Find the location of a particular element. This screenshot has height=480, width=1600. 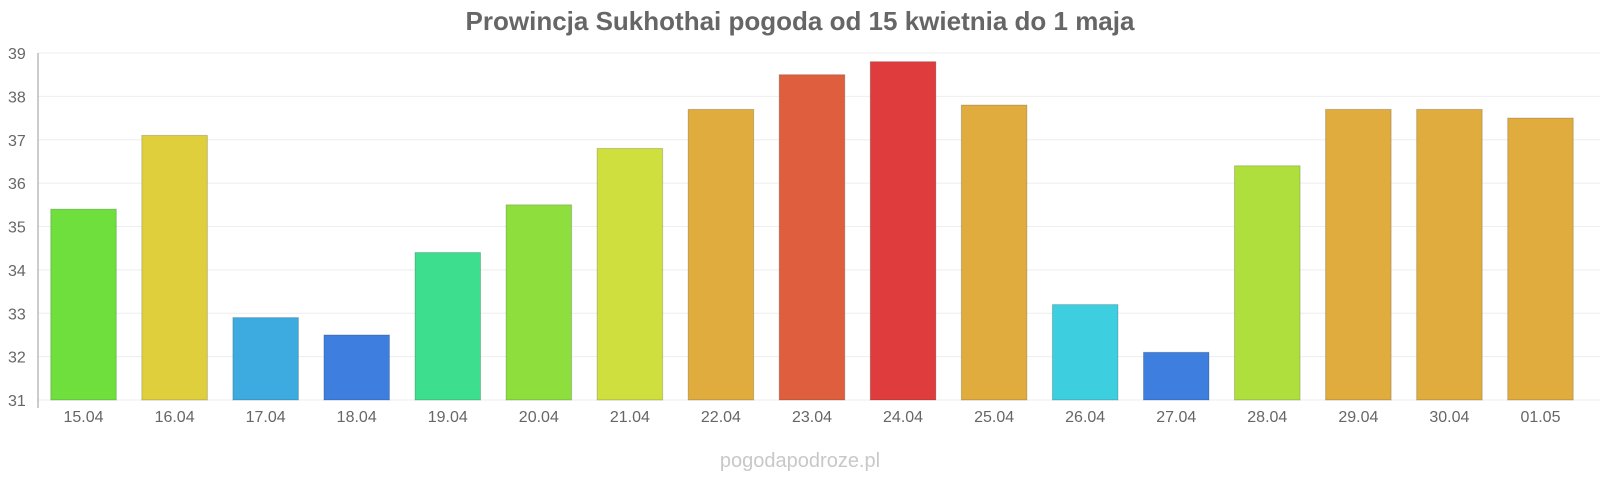

x-tick-label: 23.04 is located at coordinates (812, 417).